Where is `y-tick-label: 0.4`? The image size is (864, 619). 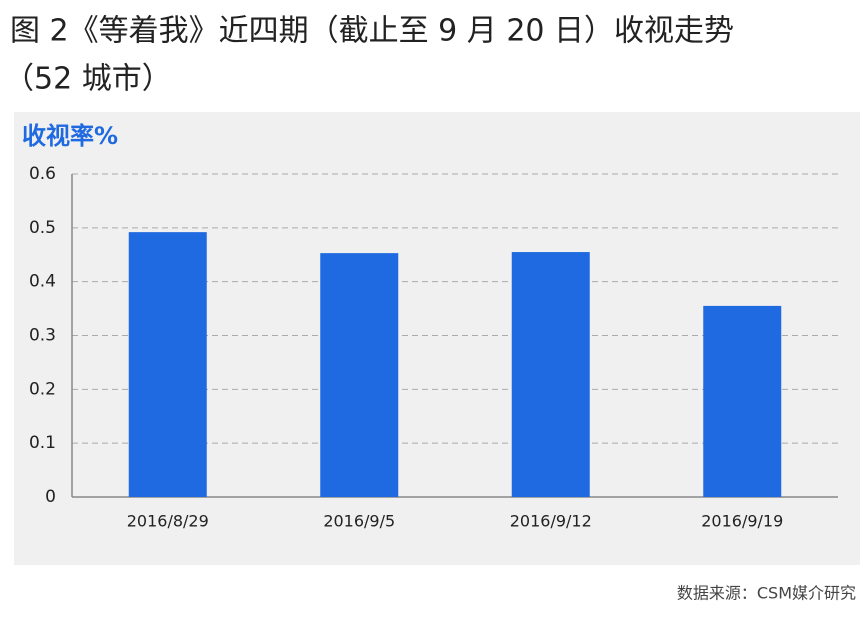 y-tick-label: 0.4 is located at coordinates (42, 282).